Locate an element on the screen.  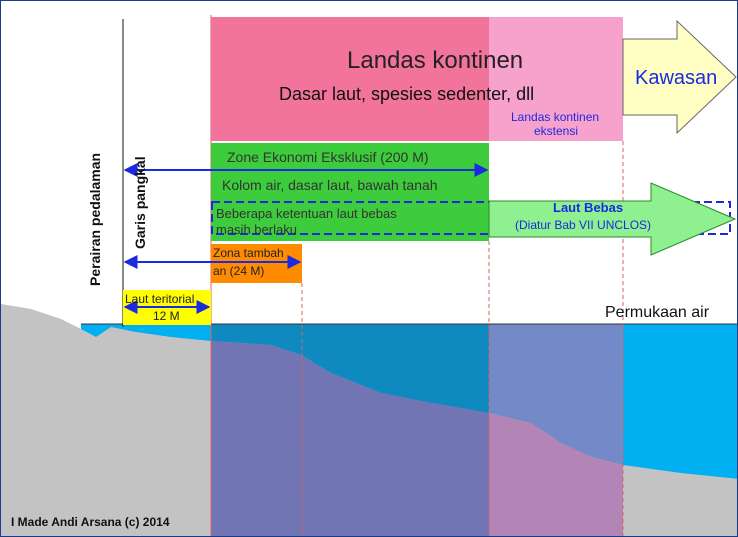
garis-pangkal-label: Garis pangkal is located at coordinates (140, 202).